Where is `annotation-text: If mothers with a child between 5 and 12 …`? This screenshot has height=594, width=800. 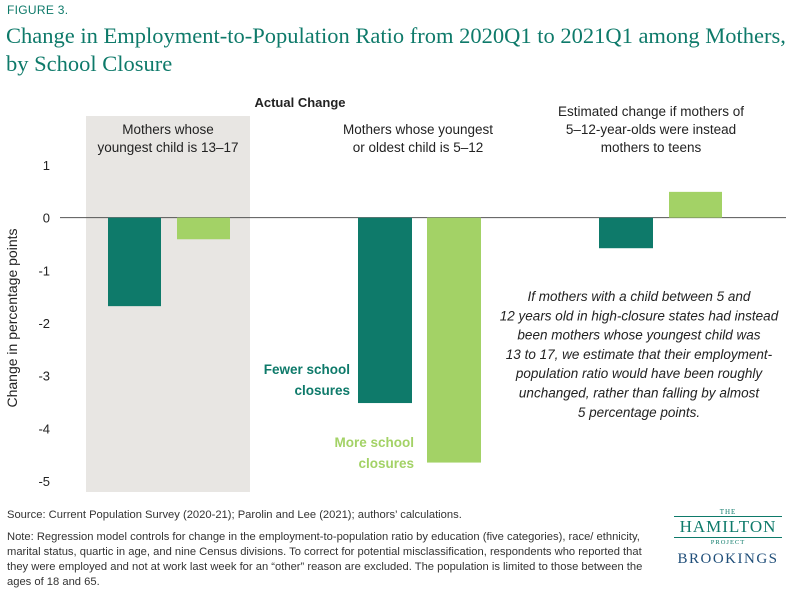
annotation-text: If mothers with a child between 5 and 12 … is located at coordinates (639, 354).